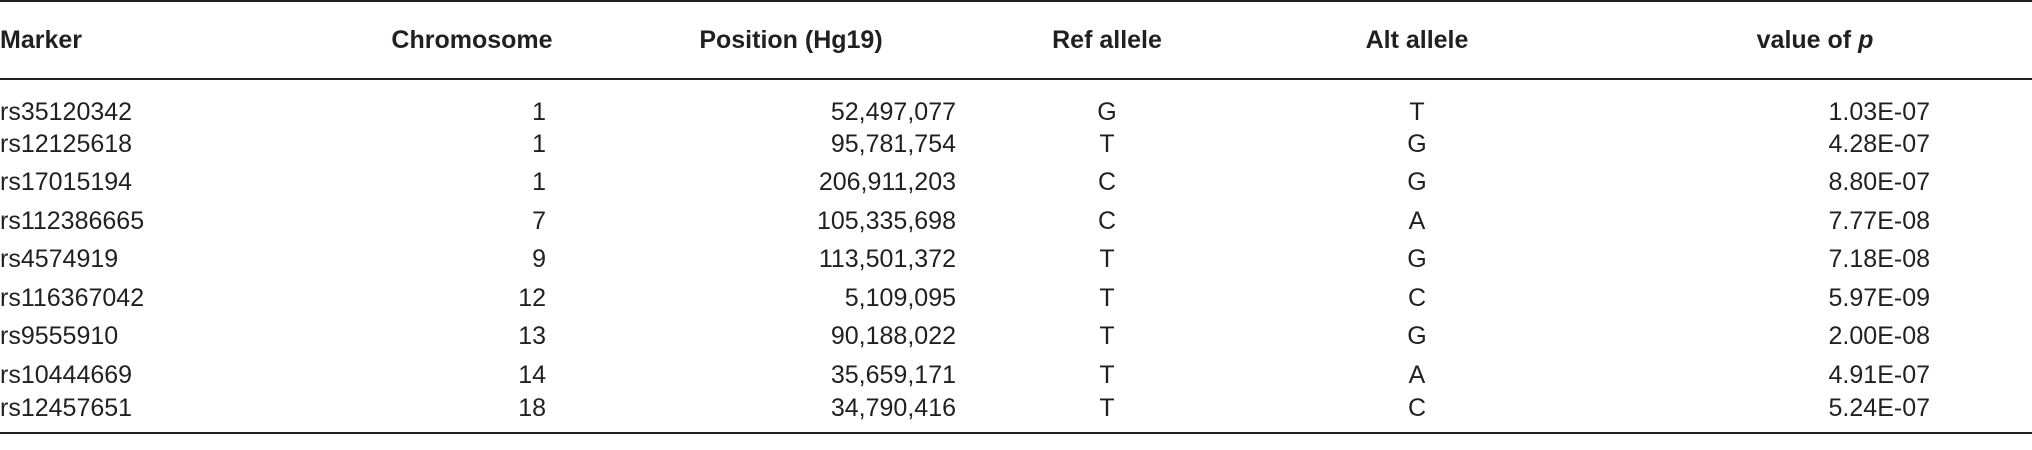  I want to click on table-row: rs4574919 9 113,501,372 T G 7.18E-08, so click(1016, 260).